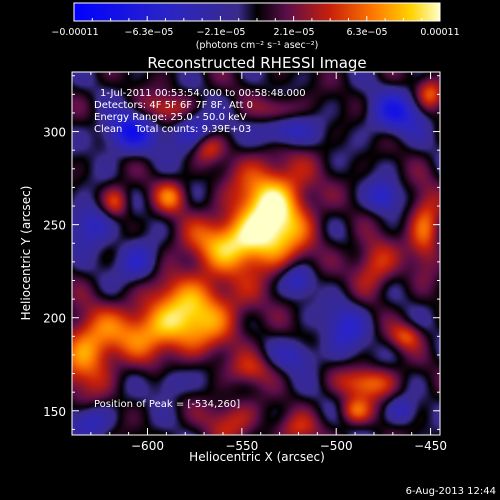  What do you see at coordinates (257, 45) in the screenshot?
I see `colorbar-units: (photons cm⁻² s⁻¹ asec⁻²)` at bounding box center [257, 45].